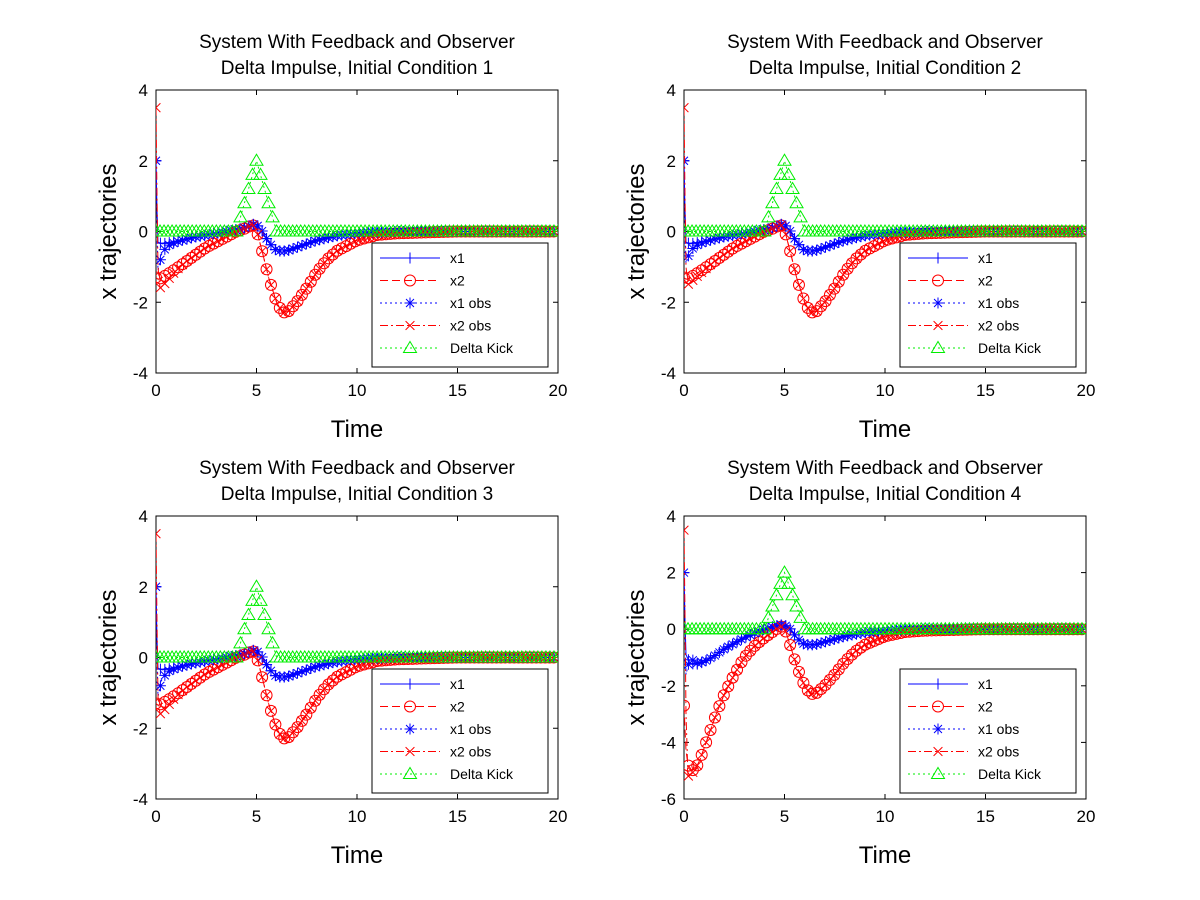 This screenshot has width=1200, height=900. Describe the element at coordinates (885, 600) in the screenshot. I see `series-line` at that location.